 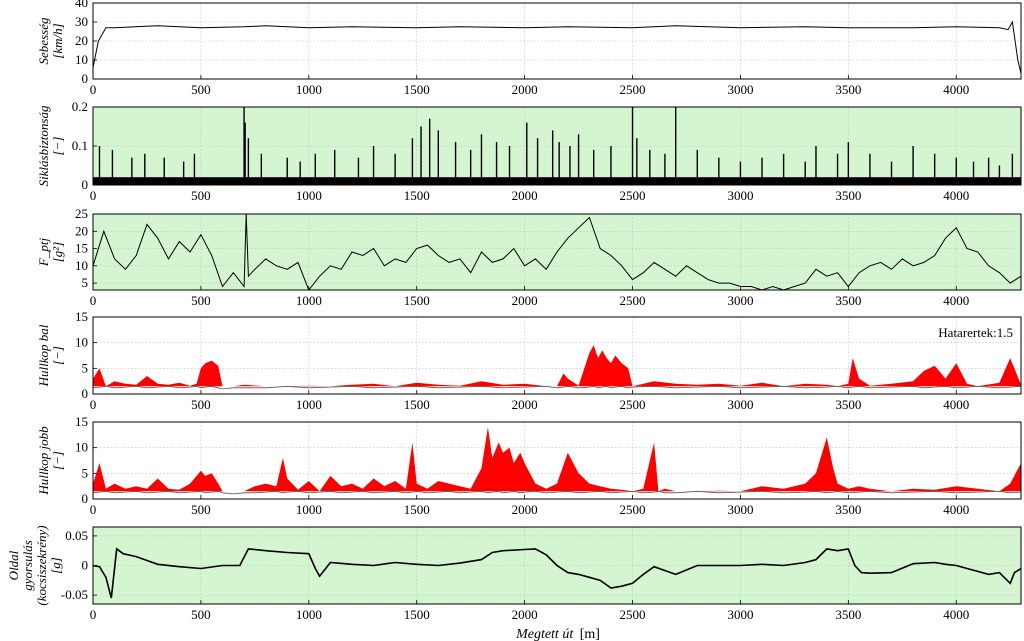 I want to click on y-axis-label: Hullkop bal[−], so click(x=50, y=355).